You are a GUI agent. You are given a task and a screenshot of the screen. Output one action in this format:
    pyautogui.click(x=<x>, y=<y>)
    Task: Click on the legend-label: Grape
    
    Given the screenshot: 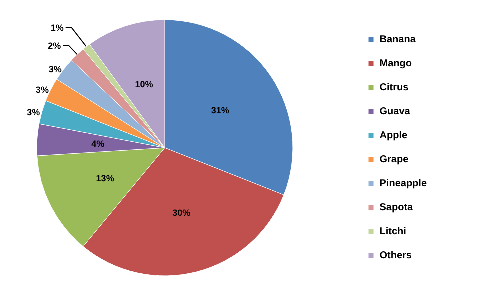 What is the action you would take?
    pyautogui.click(x=395, y=160)
    